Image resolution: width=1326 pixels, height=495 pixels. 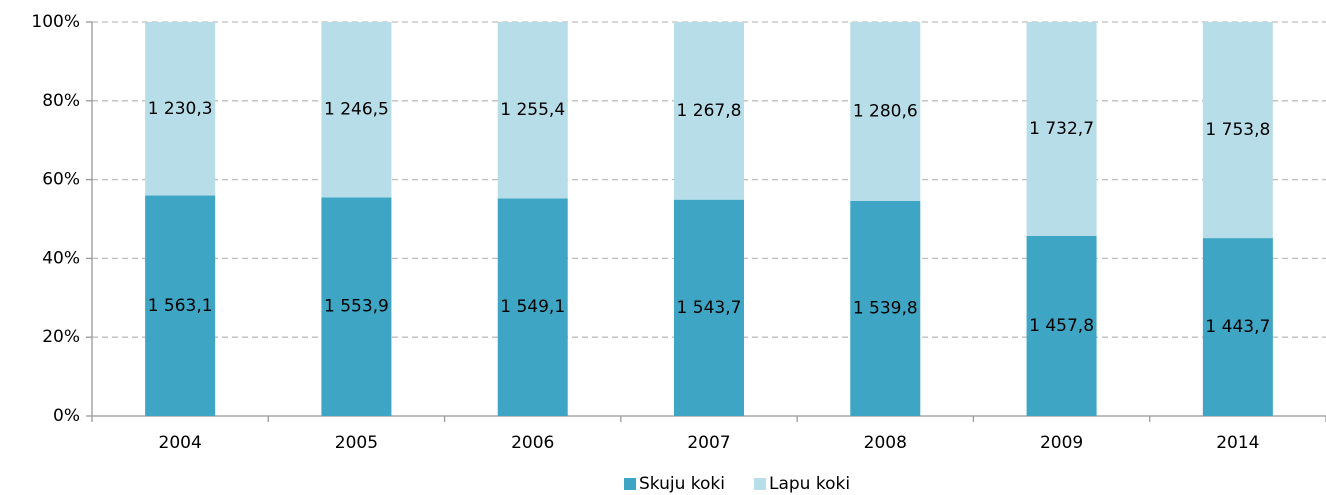 What do you see at coordinates (61, 337) in the screenshot?
I see `y-tick-label: 20%` at bounding box center [61, 337].